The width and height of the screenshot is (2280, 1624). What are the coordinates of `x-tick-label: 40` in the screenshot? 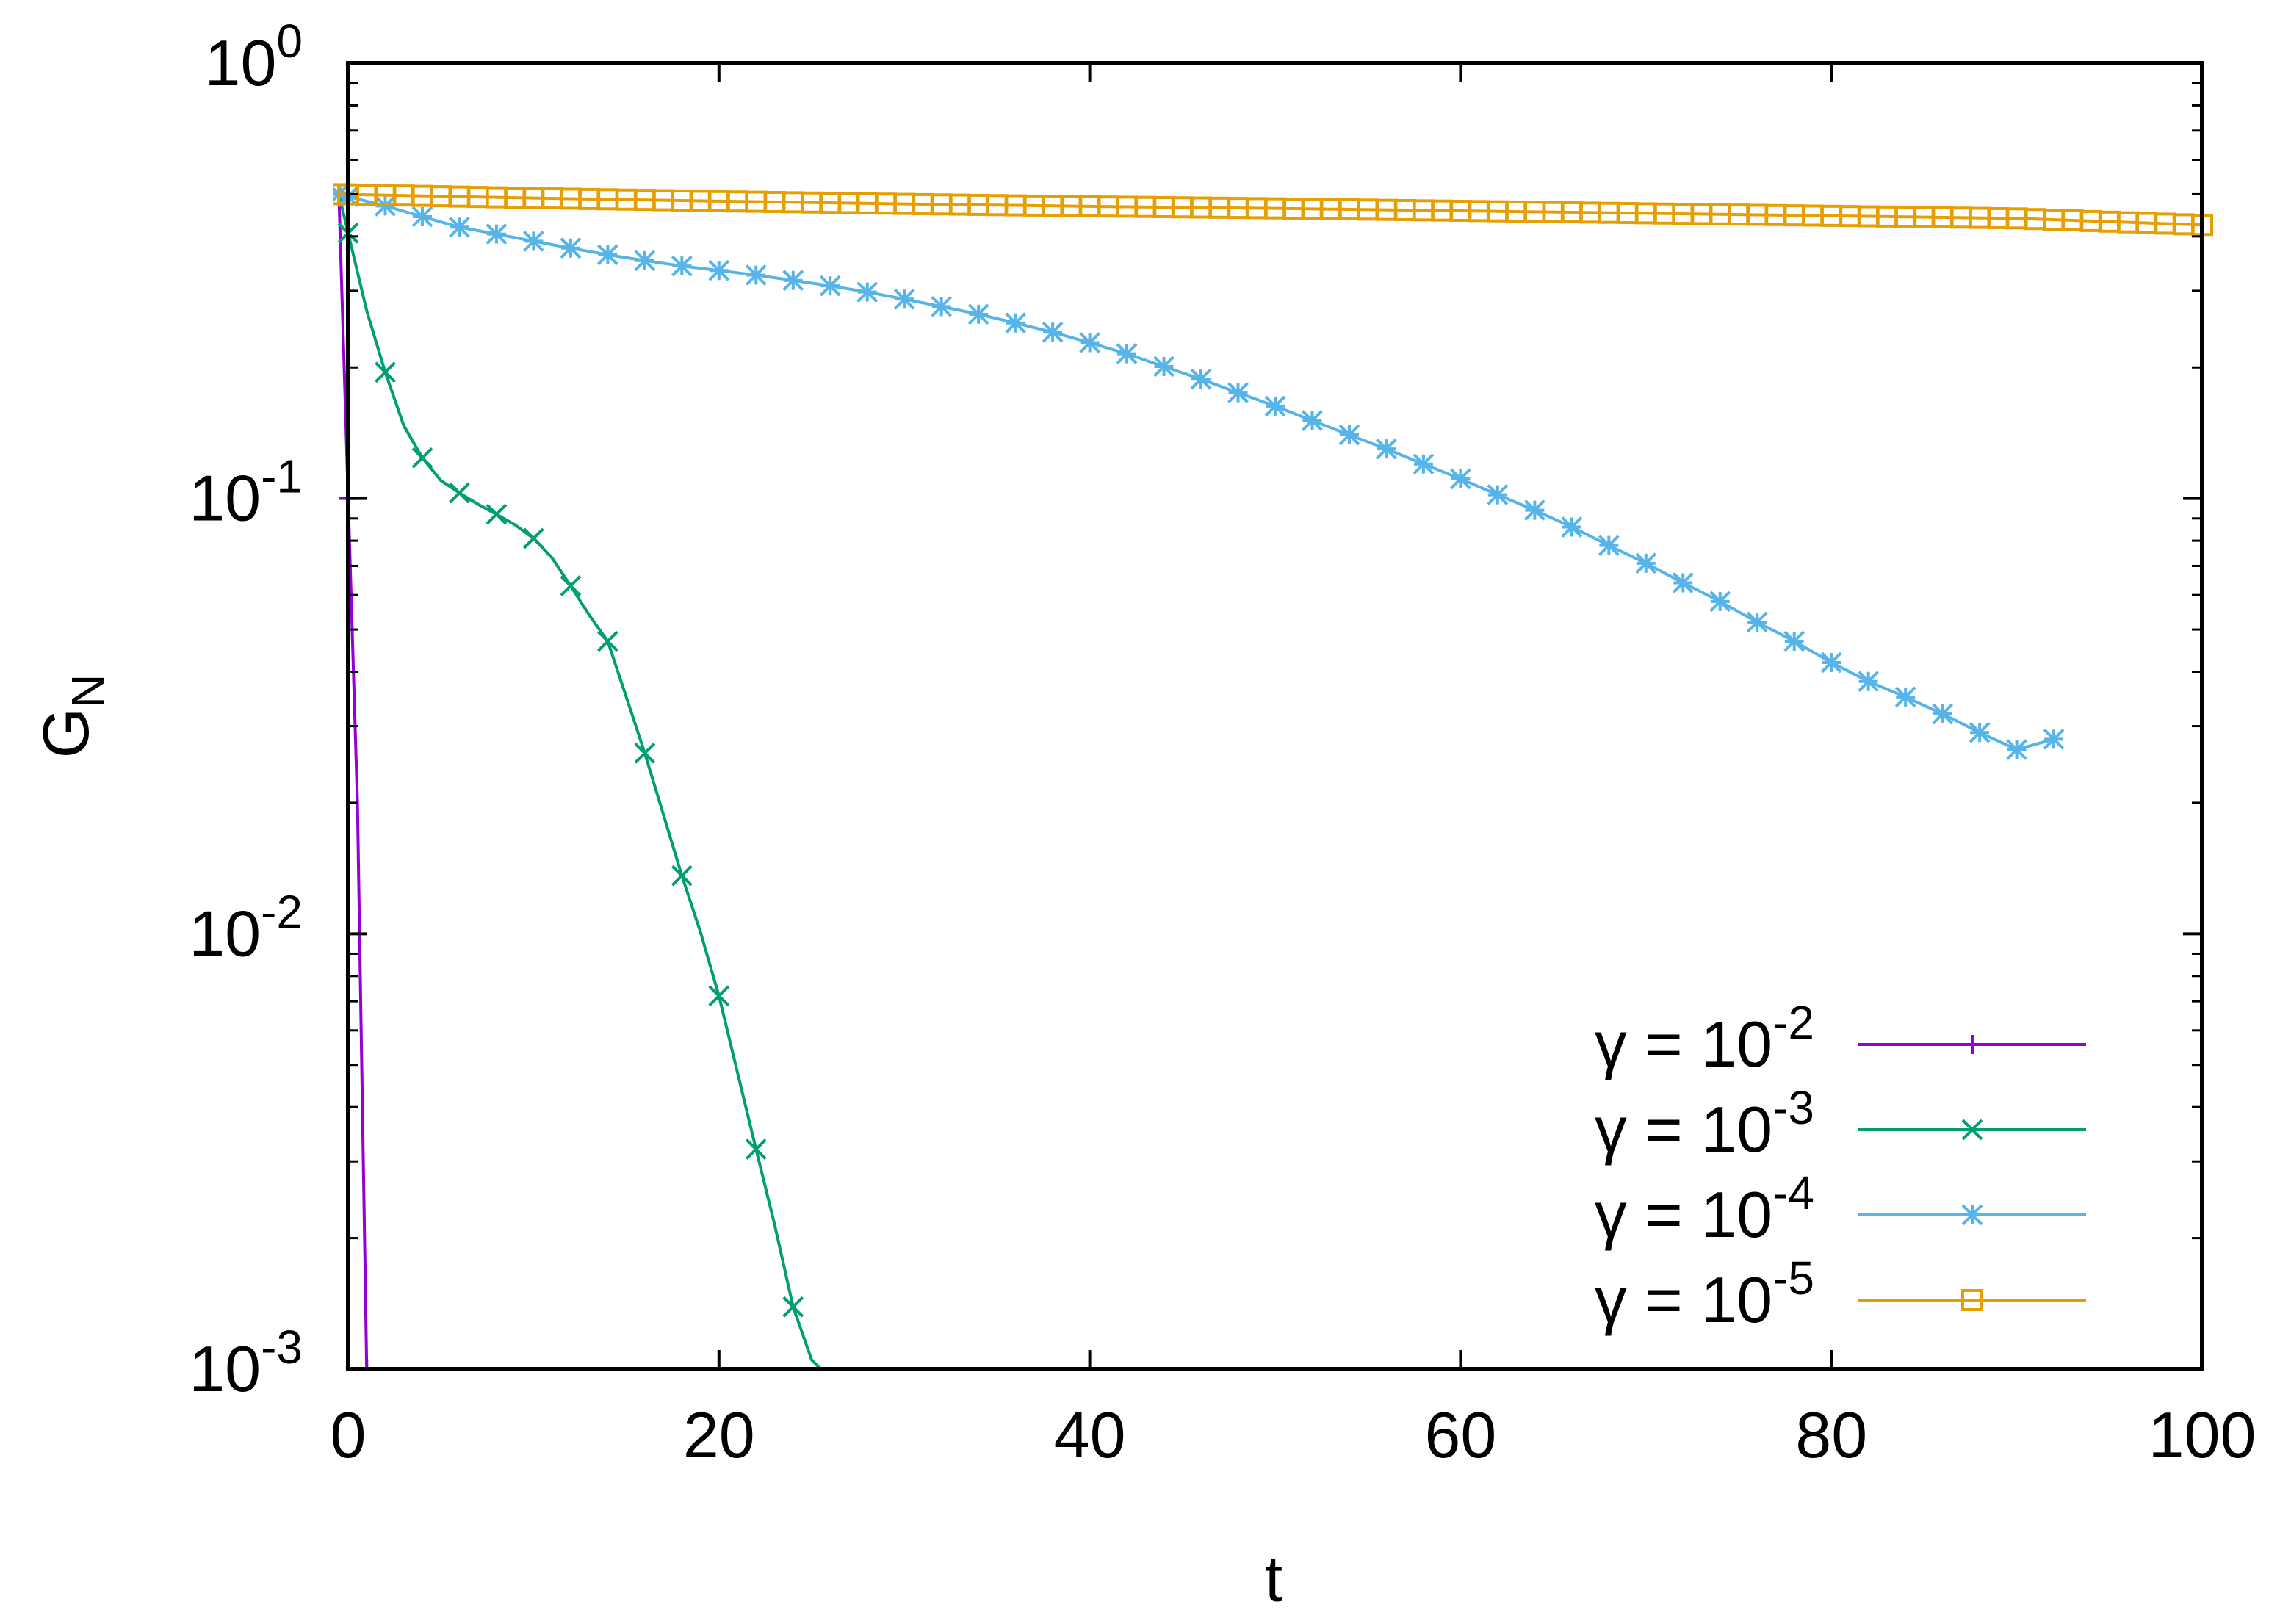 It's located at (1090, 1435).